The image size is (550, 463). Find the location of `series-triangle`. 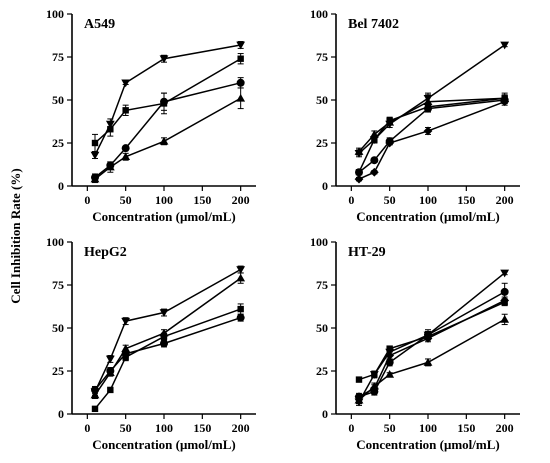

series-triangle is located at coordinates (168, 336).